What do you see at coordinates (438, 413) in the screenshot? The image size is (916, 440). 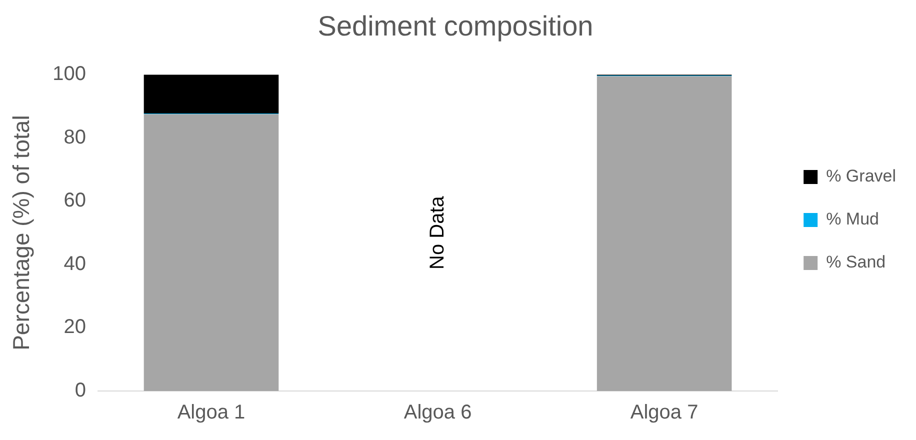 I see `x-tick-label: Algoa 6` at bounding box center [438, 413].